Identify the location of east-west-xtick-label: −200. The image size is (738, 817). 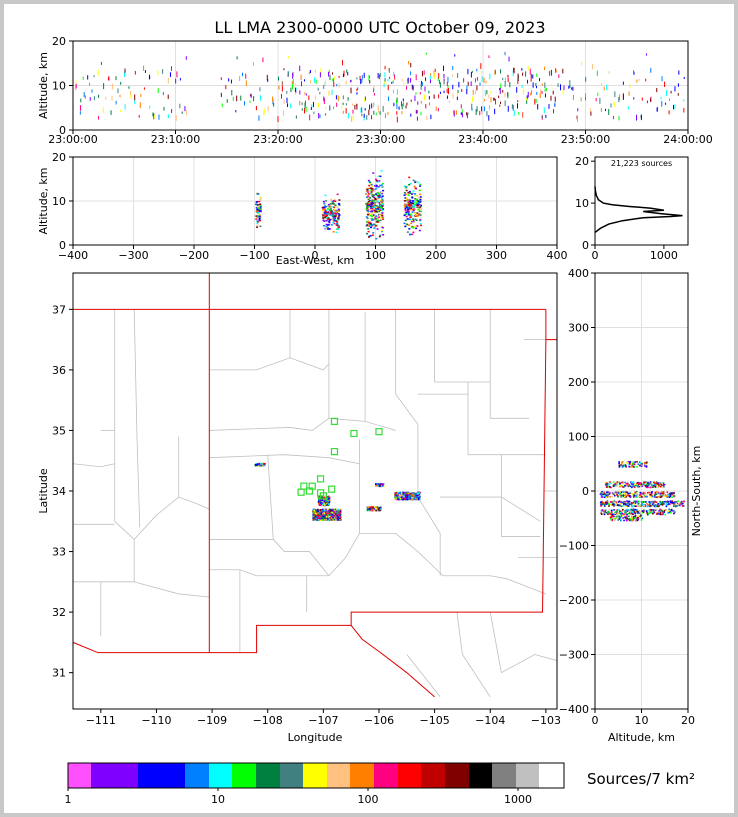
(194, 255).